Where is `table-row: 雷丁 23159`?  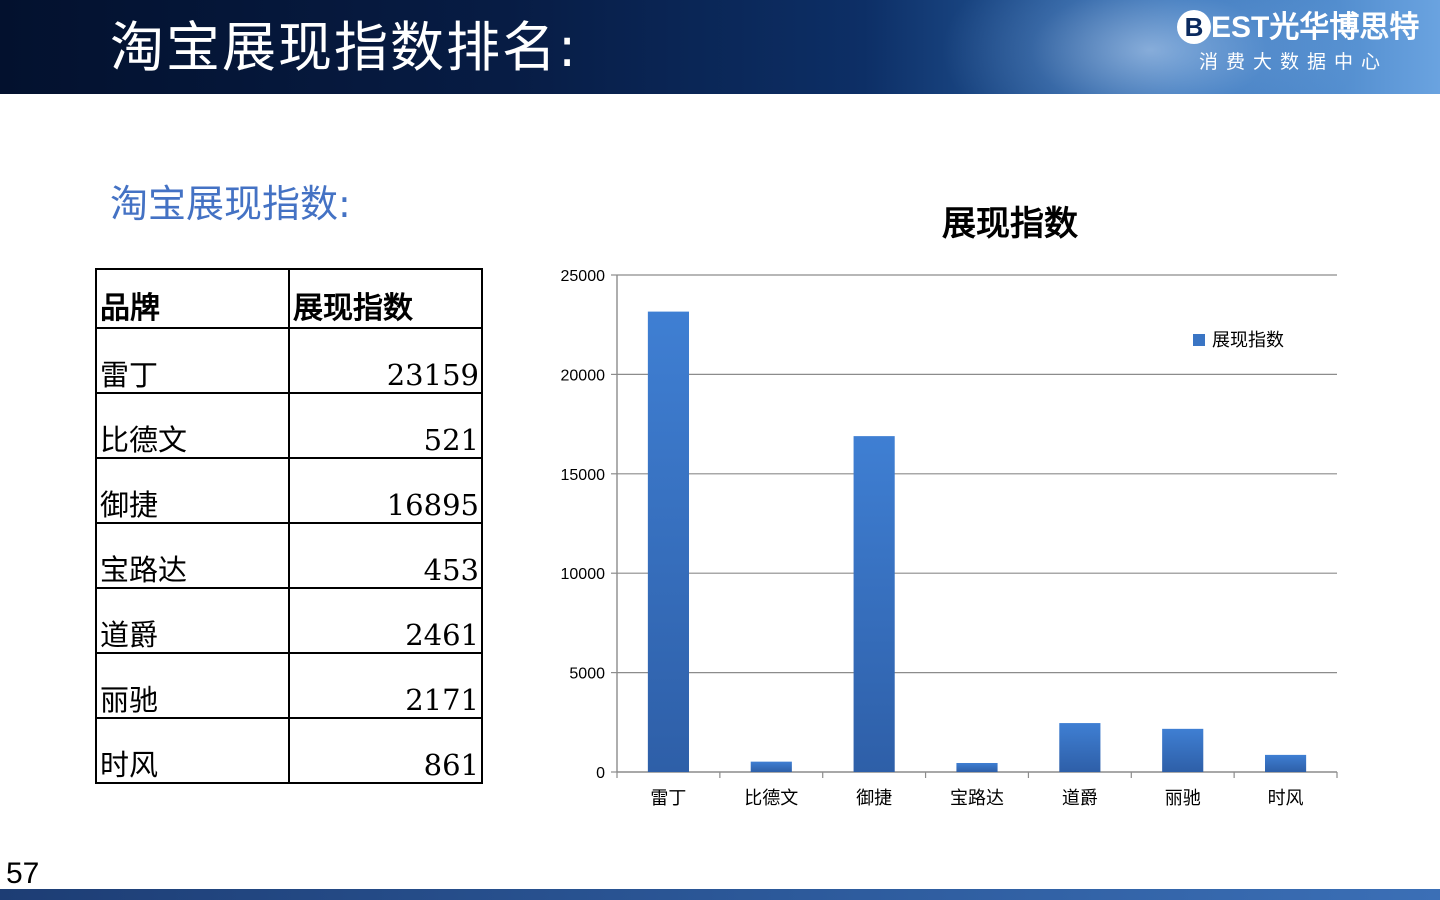
table-row: 雷丁 23159 is located at coordinates (289, 360).